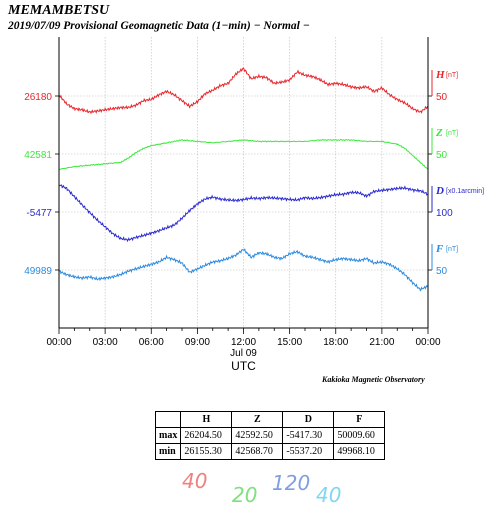  What do you see at coordinates (206, 419) in the screenshot?
I see `stats-col-h: H` at bounding box center [206, 419].